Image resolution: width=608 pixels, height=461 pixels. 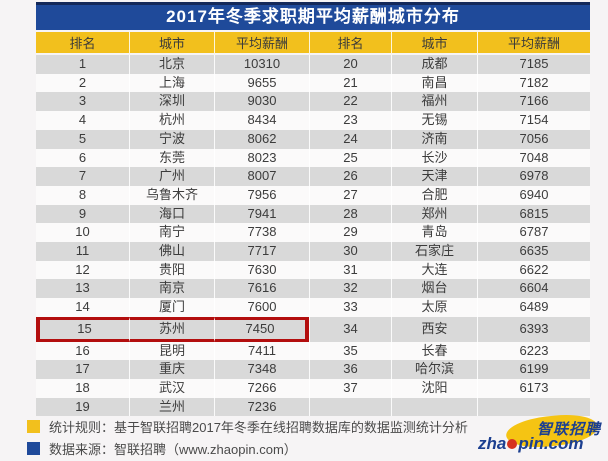 I want to click on rank-cell: 5, so click(x=82, y=139).